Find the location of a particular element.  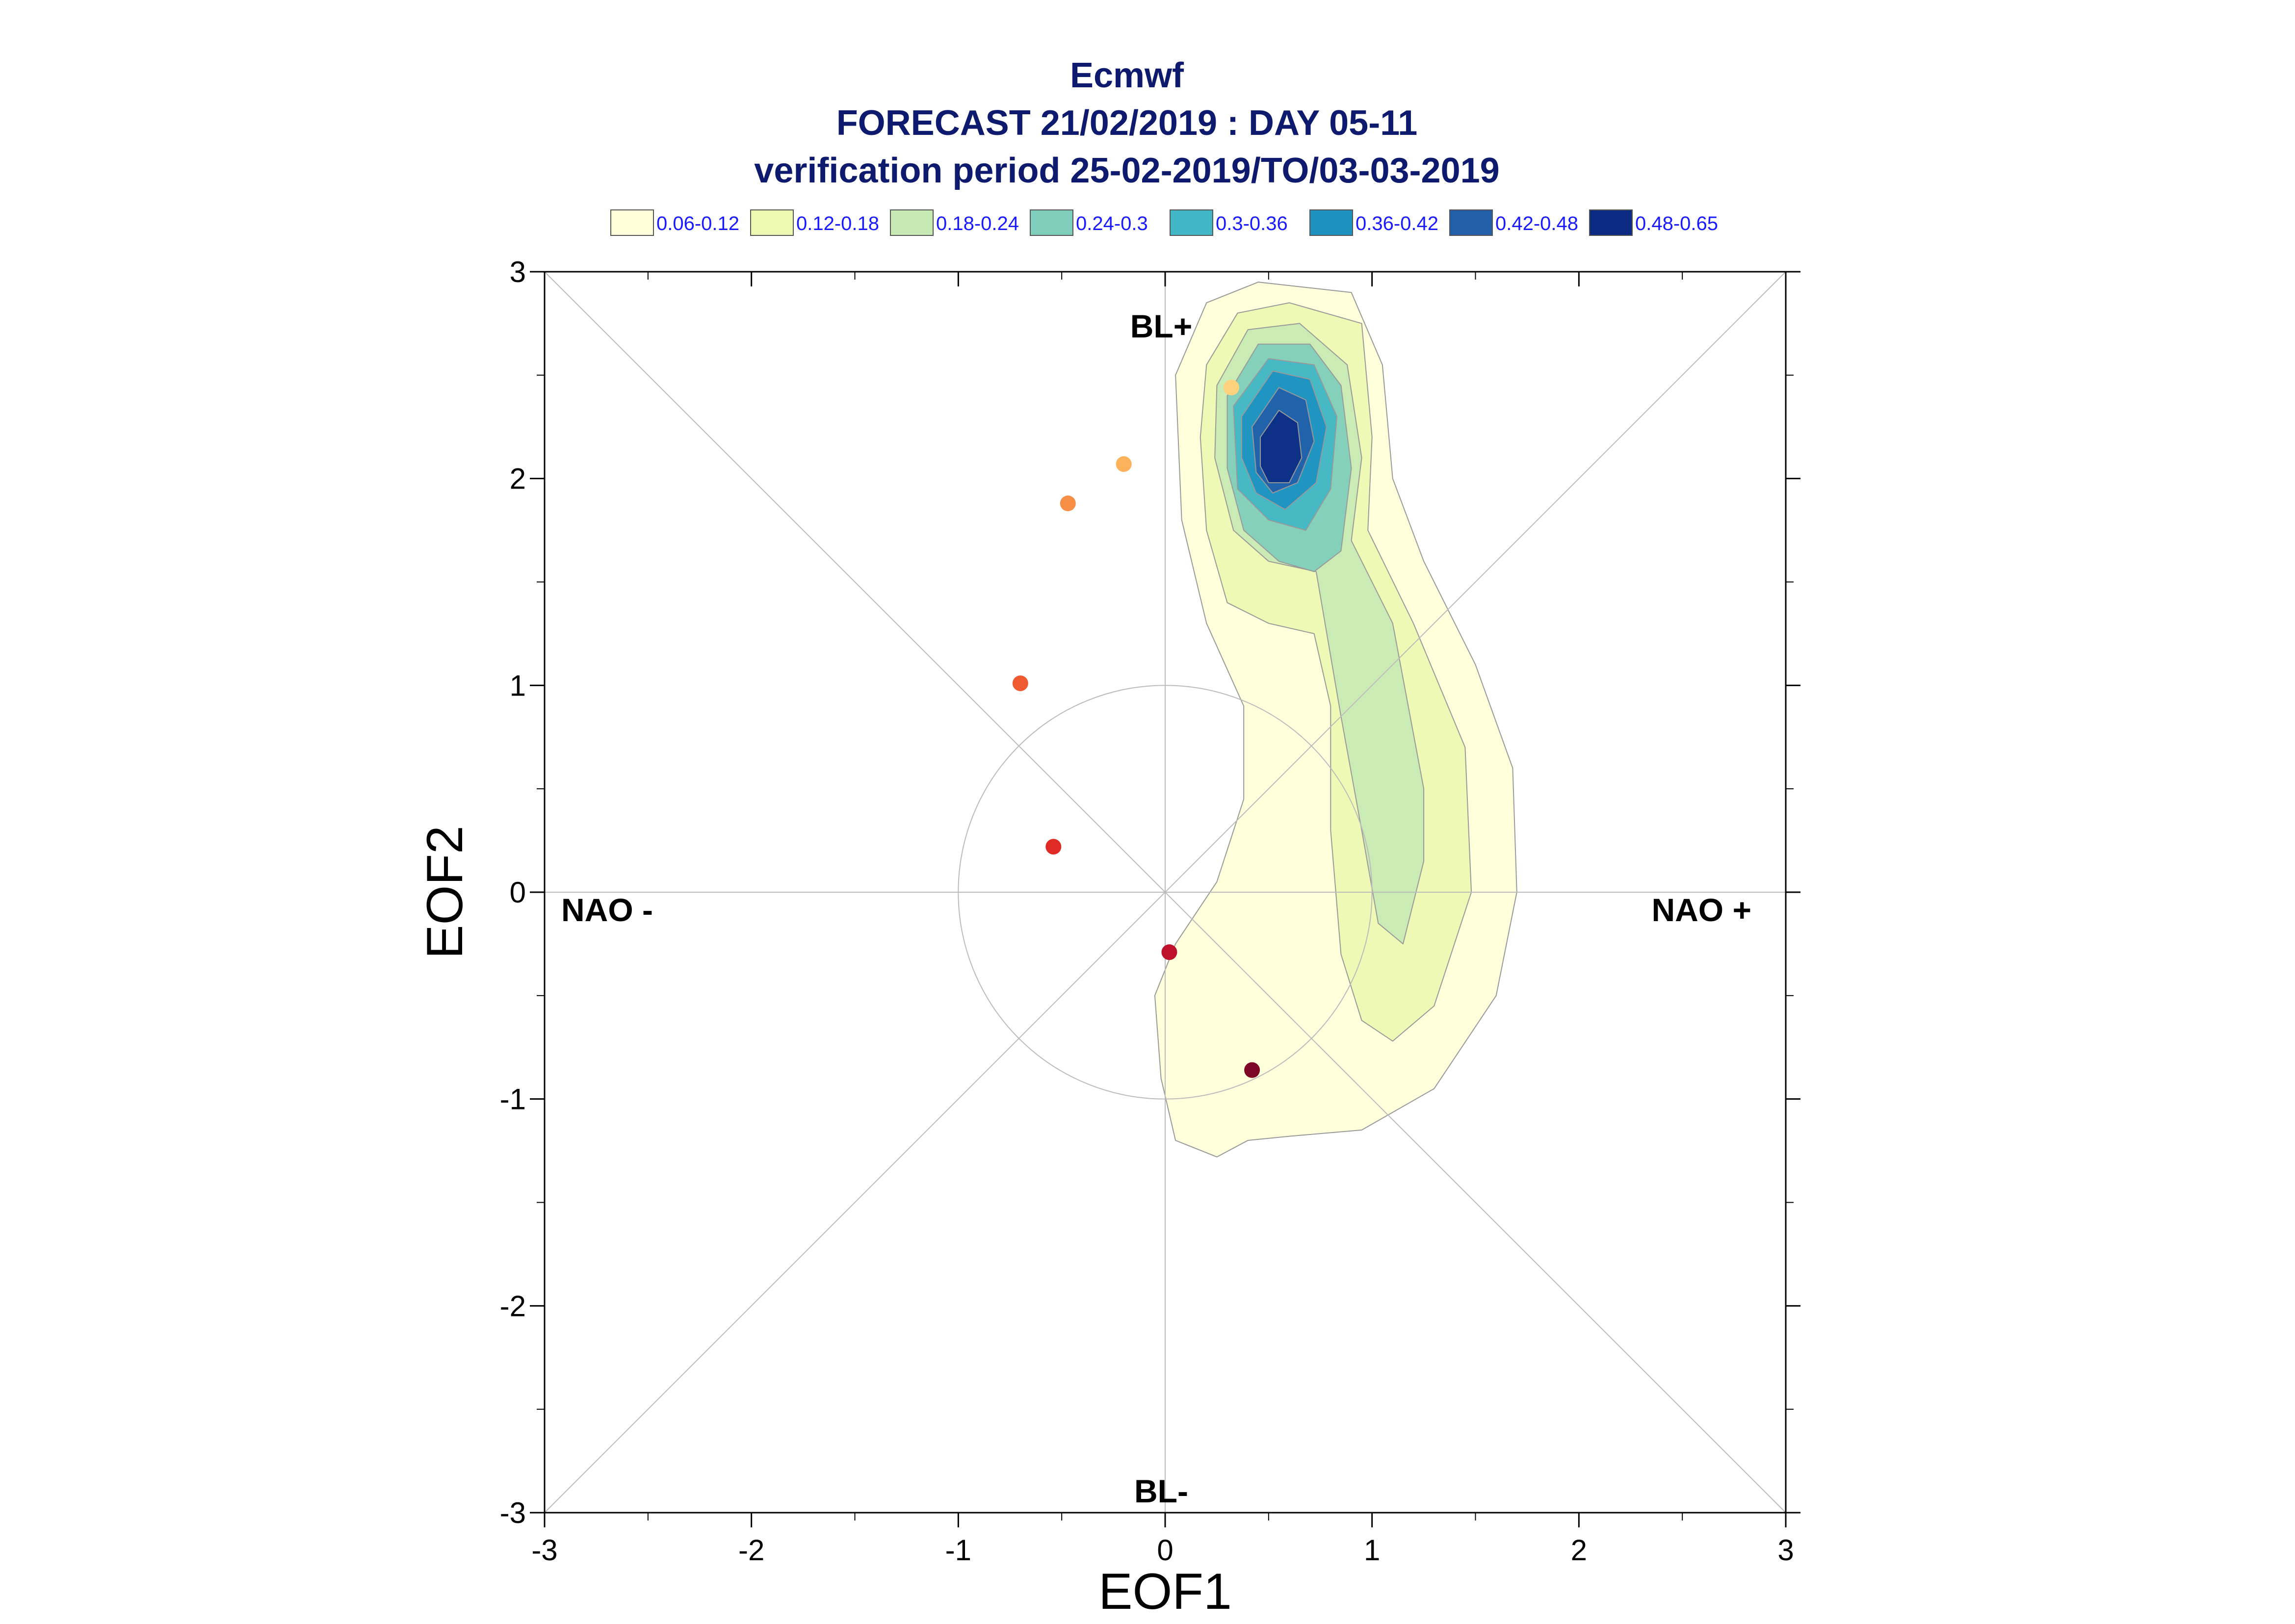

x-tick-label: -1 is located at coordinates (958, 1550).